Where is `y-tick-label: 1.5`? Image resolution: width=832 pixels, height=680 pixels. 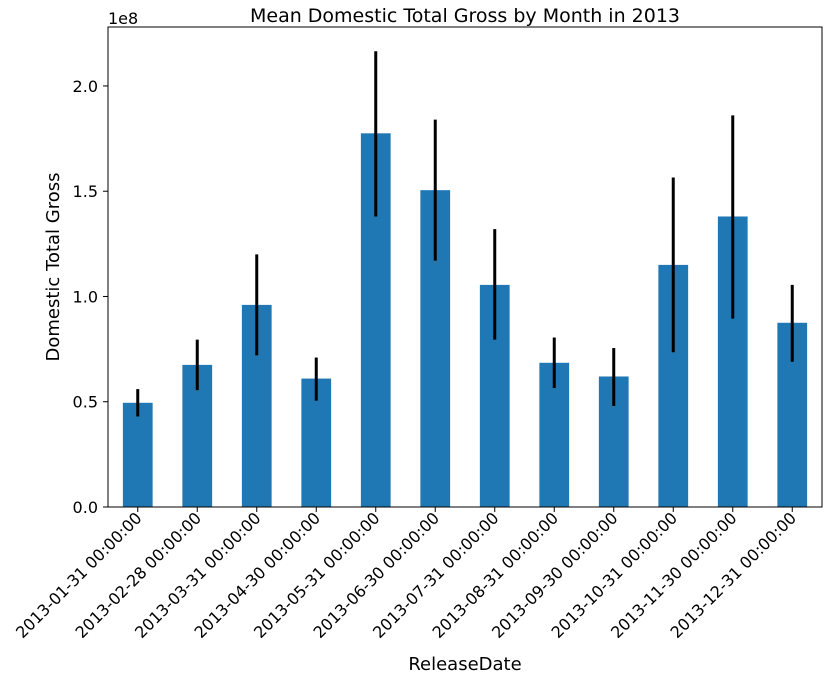 y-tick-label: 1.5 is located at coordinates (85, 191).